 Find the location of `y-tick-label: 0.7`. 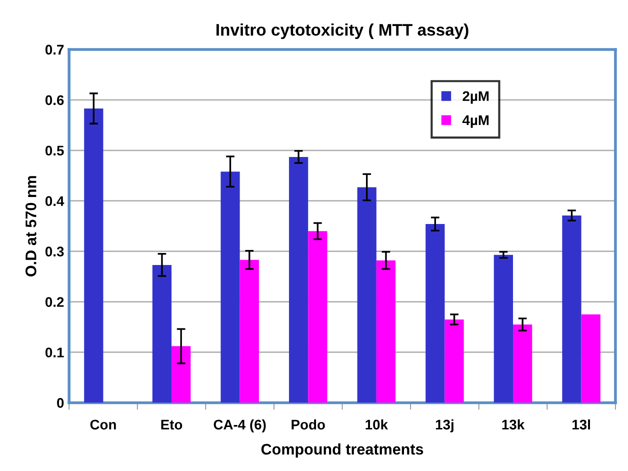

y-tick-label: 0.7 is located at coordinates (54, 49).